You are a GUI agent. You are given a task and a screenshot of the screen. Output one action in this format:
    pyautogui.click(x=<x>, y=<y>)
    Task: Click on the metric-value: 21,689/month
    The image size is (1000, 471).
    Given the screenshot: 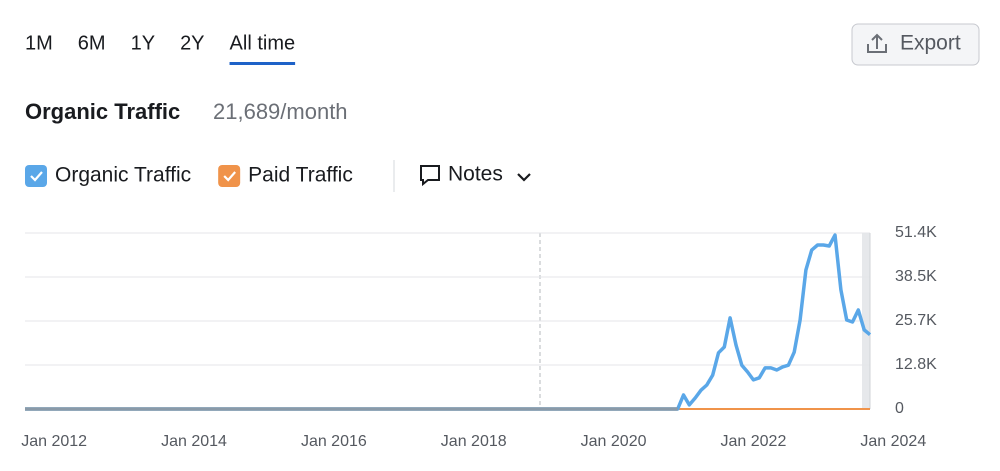 What is the action you would take?
    pyautogui.click(x=280, y=111)
    